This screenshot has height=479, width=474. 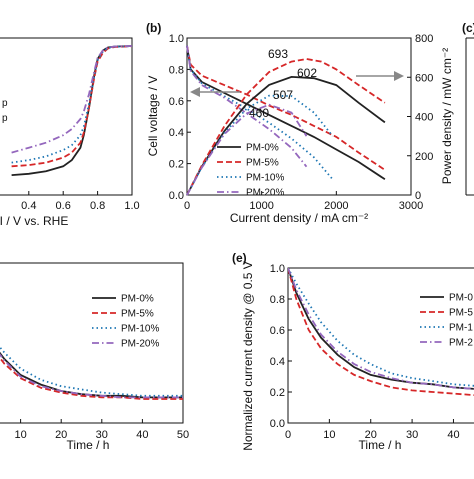 I want to click on panel-d-xlabel: Time / h, so click(x=88, y=445).